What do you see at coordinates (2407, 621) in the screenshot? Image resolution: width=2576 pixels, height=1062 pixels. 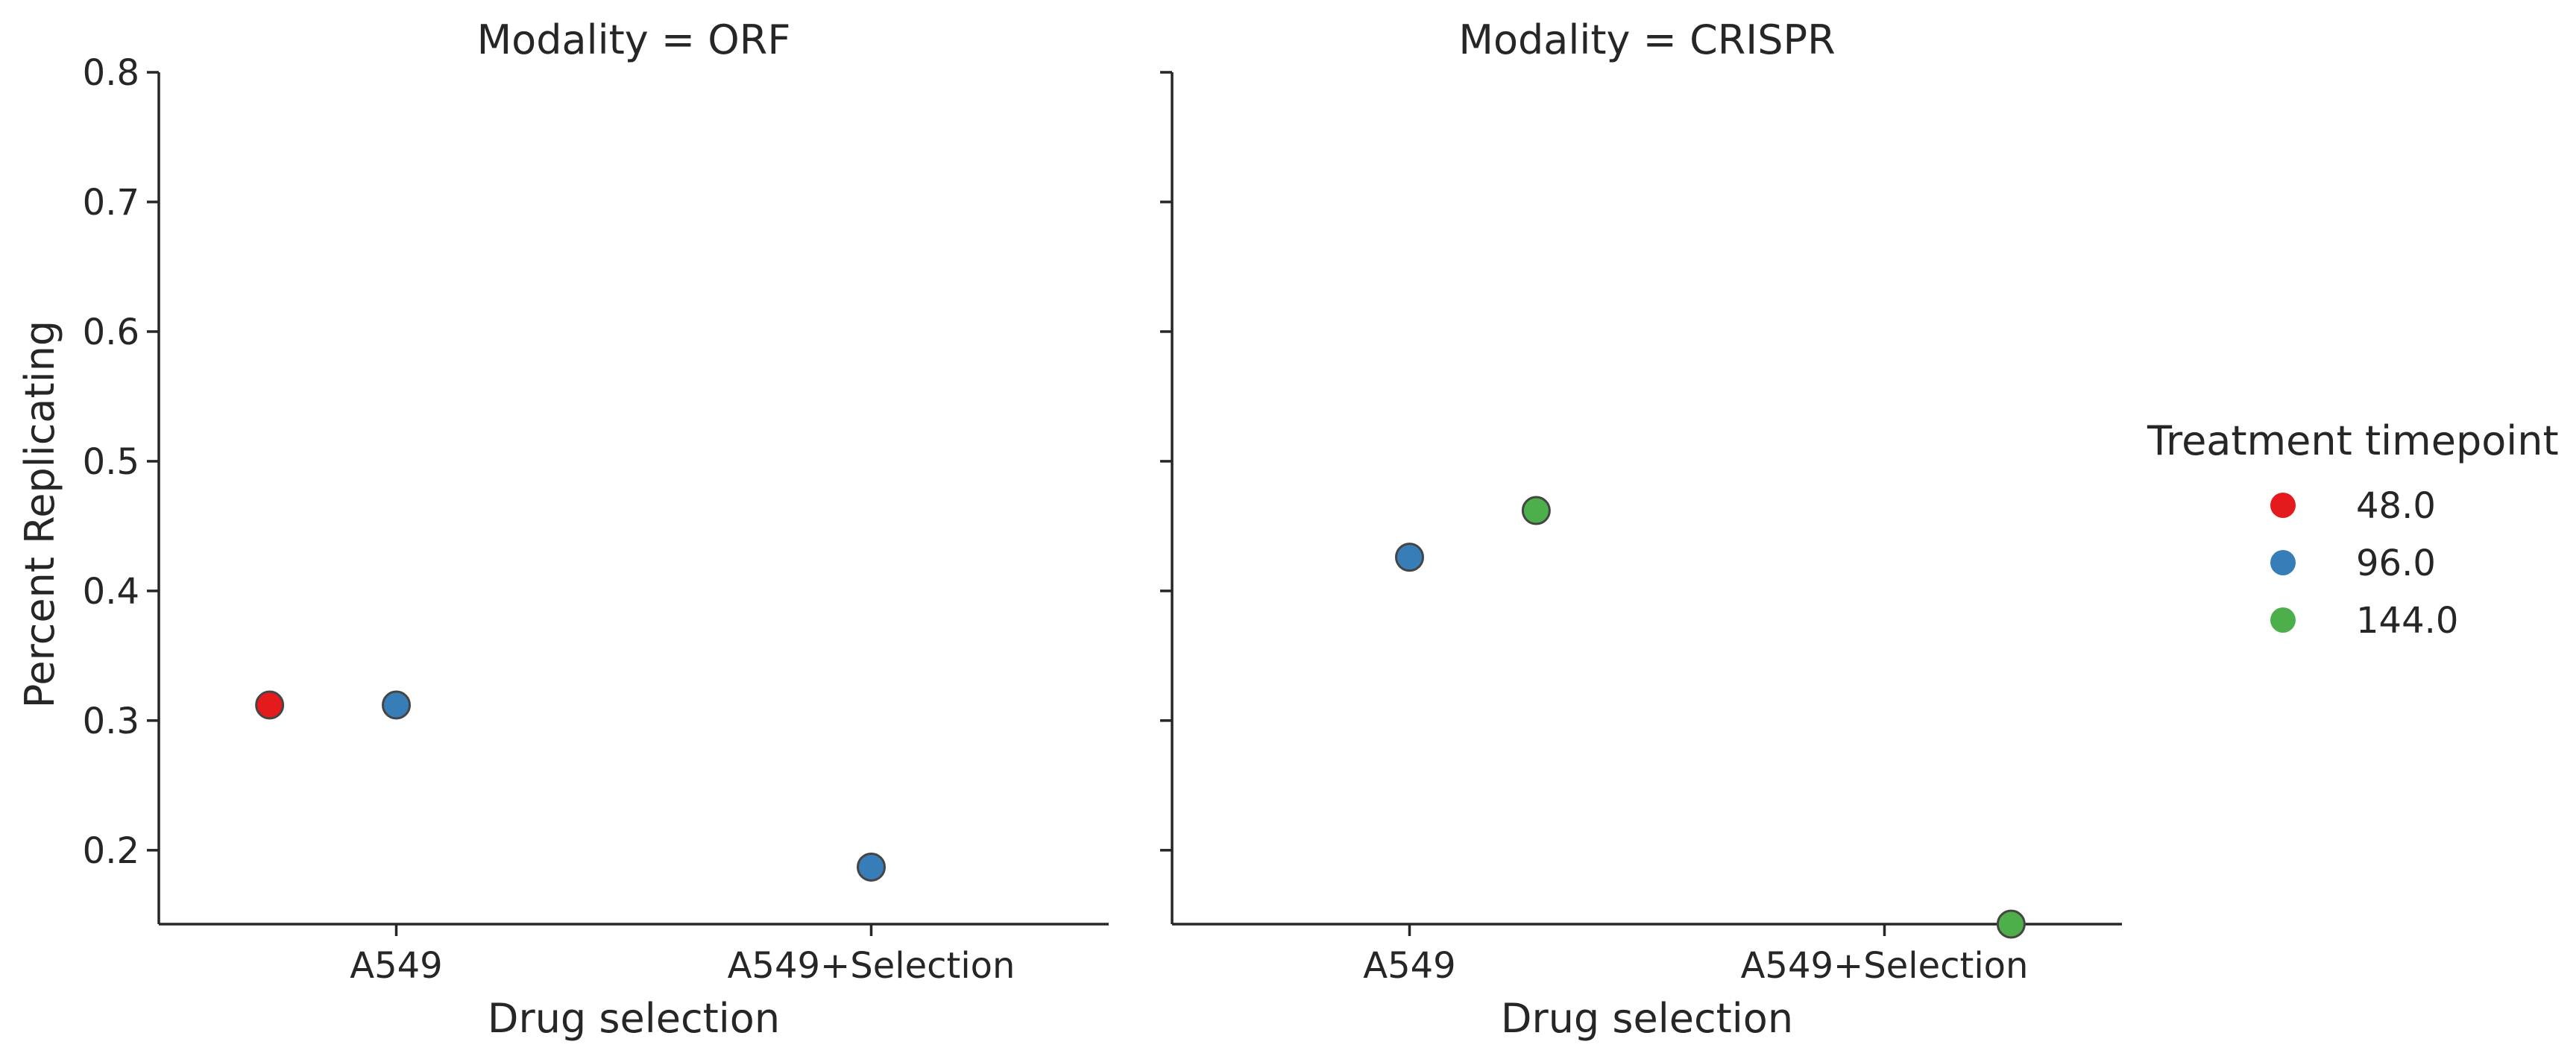 I see `legend-label: 144.0` at bounding box center [2407, 621].